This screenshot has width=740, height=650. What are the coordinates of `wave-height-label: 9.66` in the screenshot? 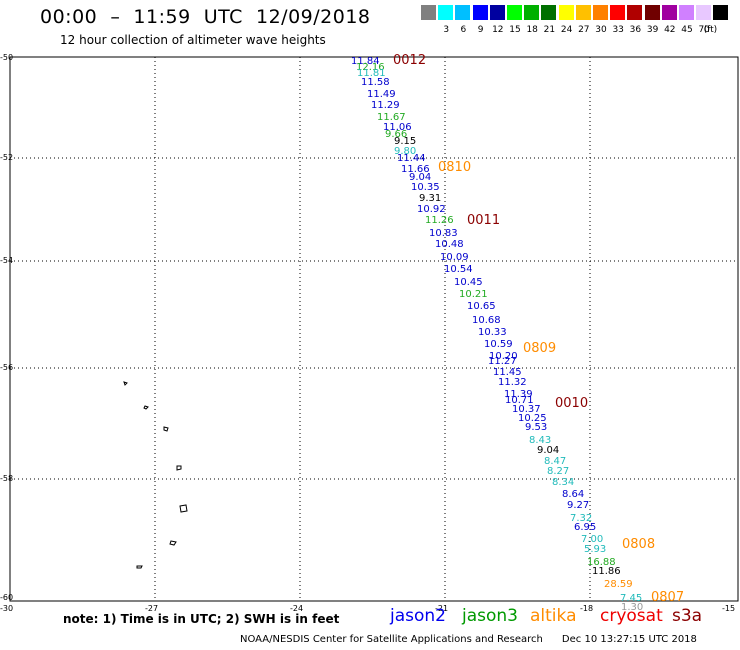 It's located at (396, 134).